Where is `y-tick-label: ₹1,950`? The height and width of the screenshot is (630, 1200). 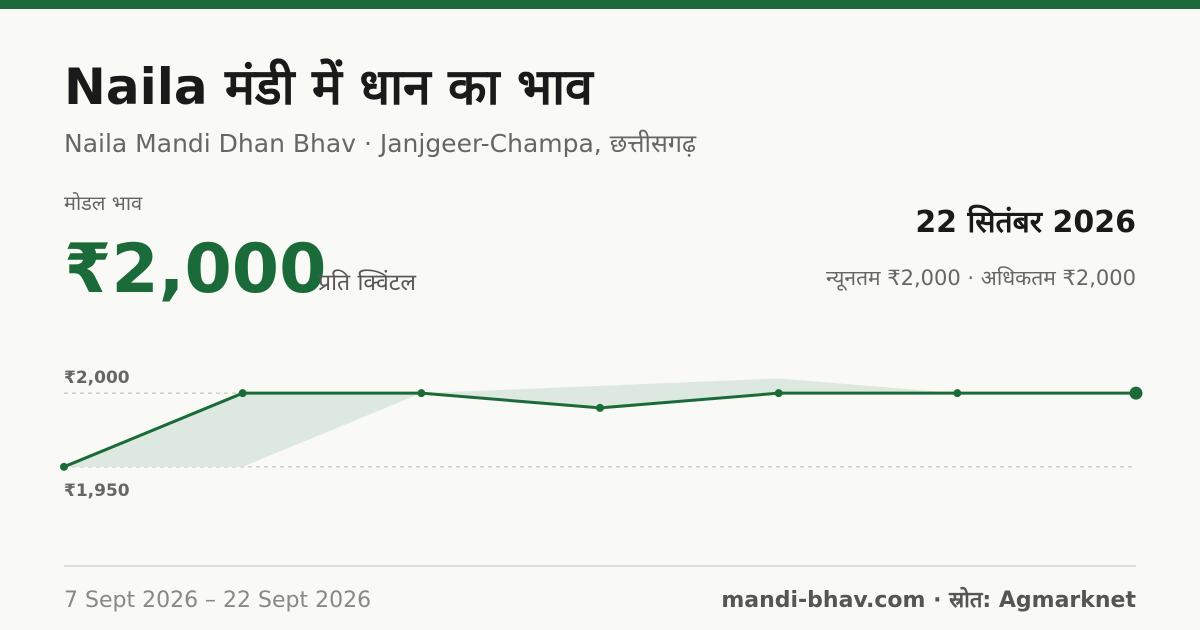
y-tick-label: ₹1,950 is located at coordinates (97, 491).